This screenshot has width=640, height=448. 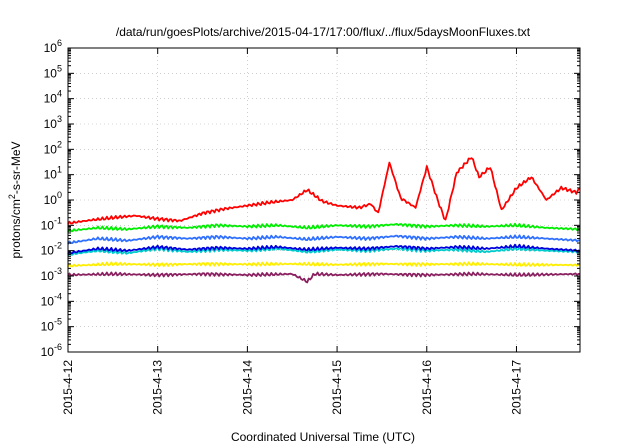 What do you see at coordinates (323, 437) in the screenshot?
I see `x-axis-label: Coordinated Universal Time (UTC)` at bounding box center [323, 437].